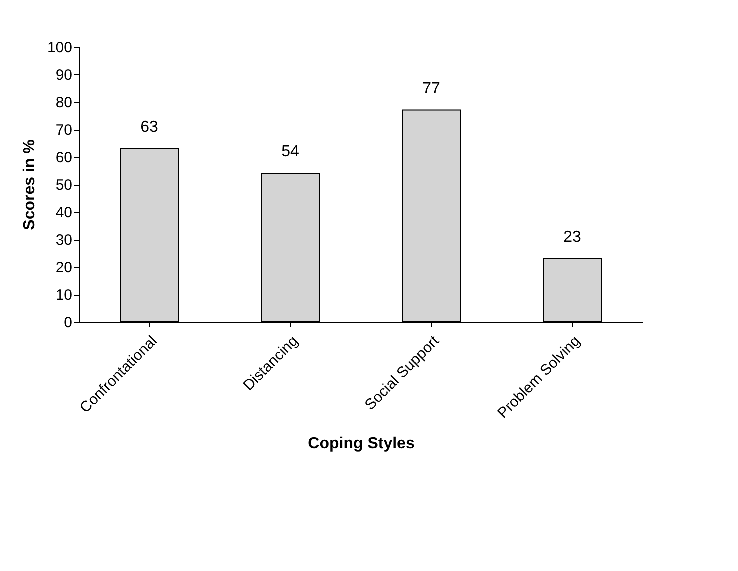 The image size is (738, 571). Describe the element at coordinates (64, 240) in the screenshot. I see `y-tick-label: 30` at that location.